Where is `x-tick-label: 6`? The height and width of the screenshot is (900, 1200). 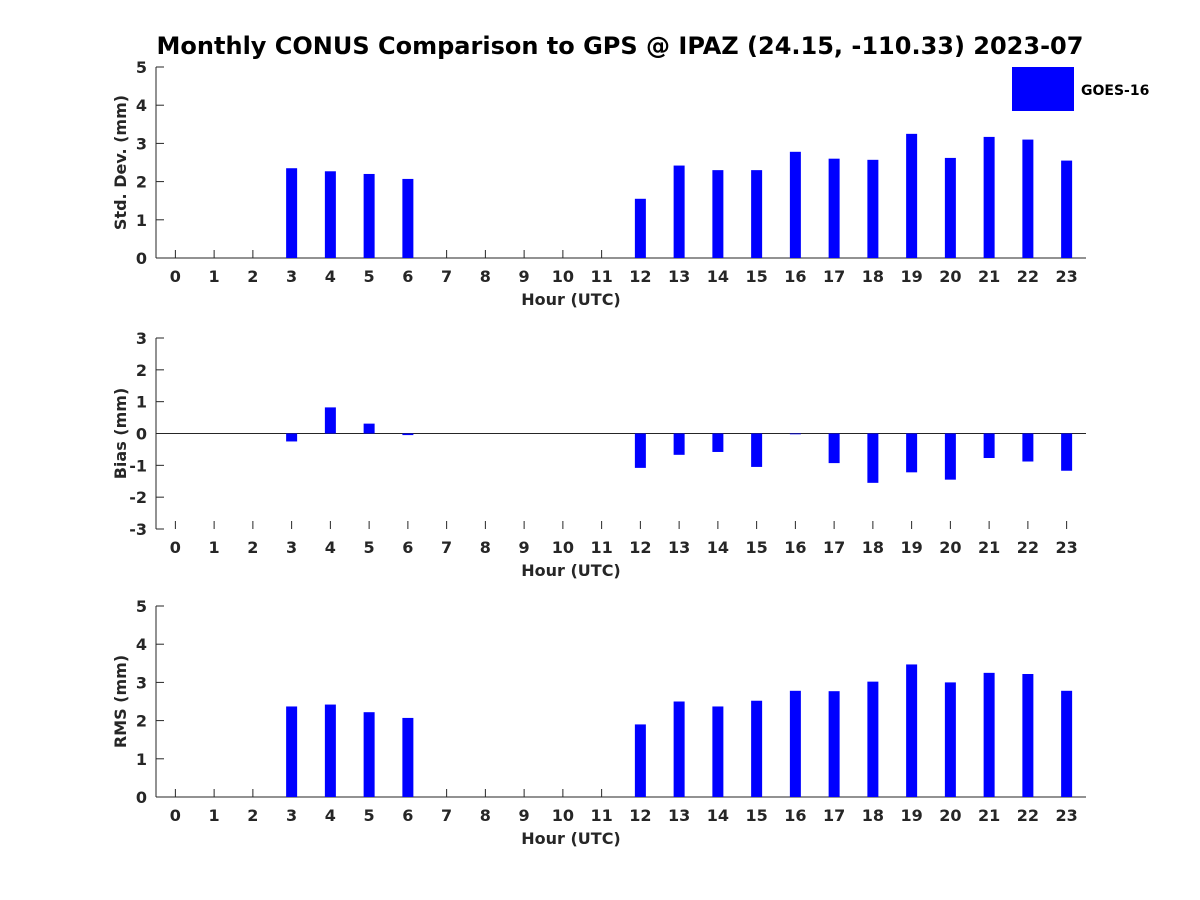
x-tick-label: 6 is located at coordinates (407, 815).